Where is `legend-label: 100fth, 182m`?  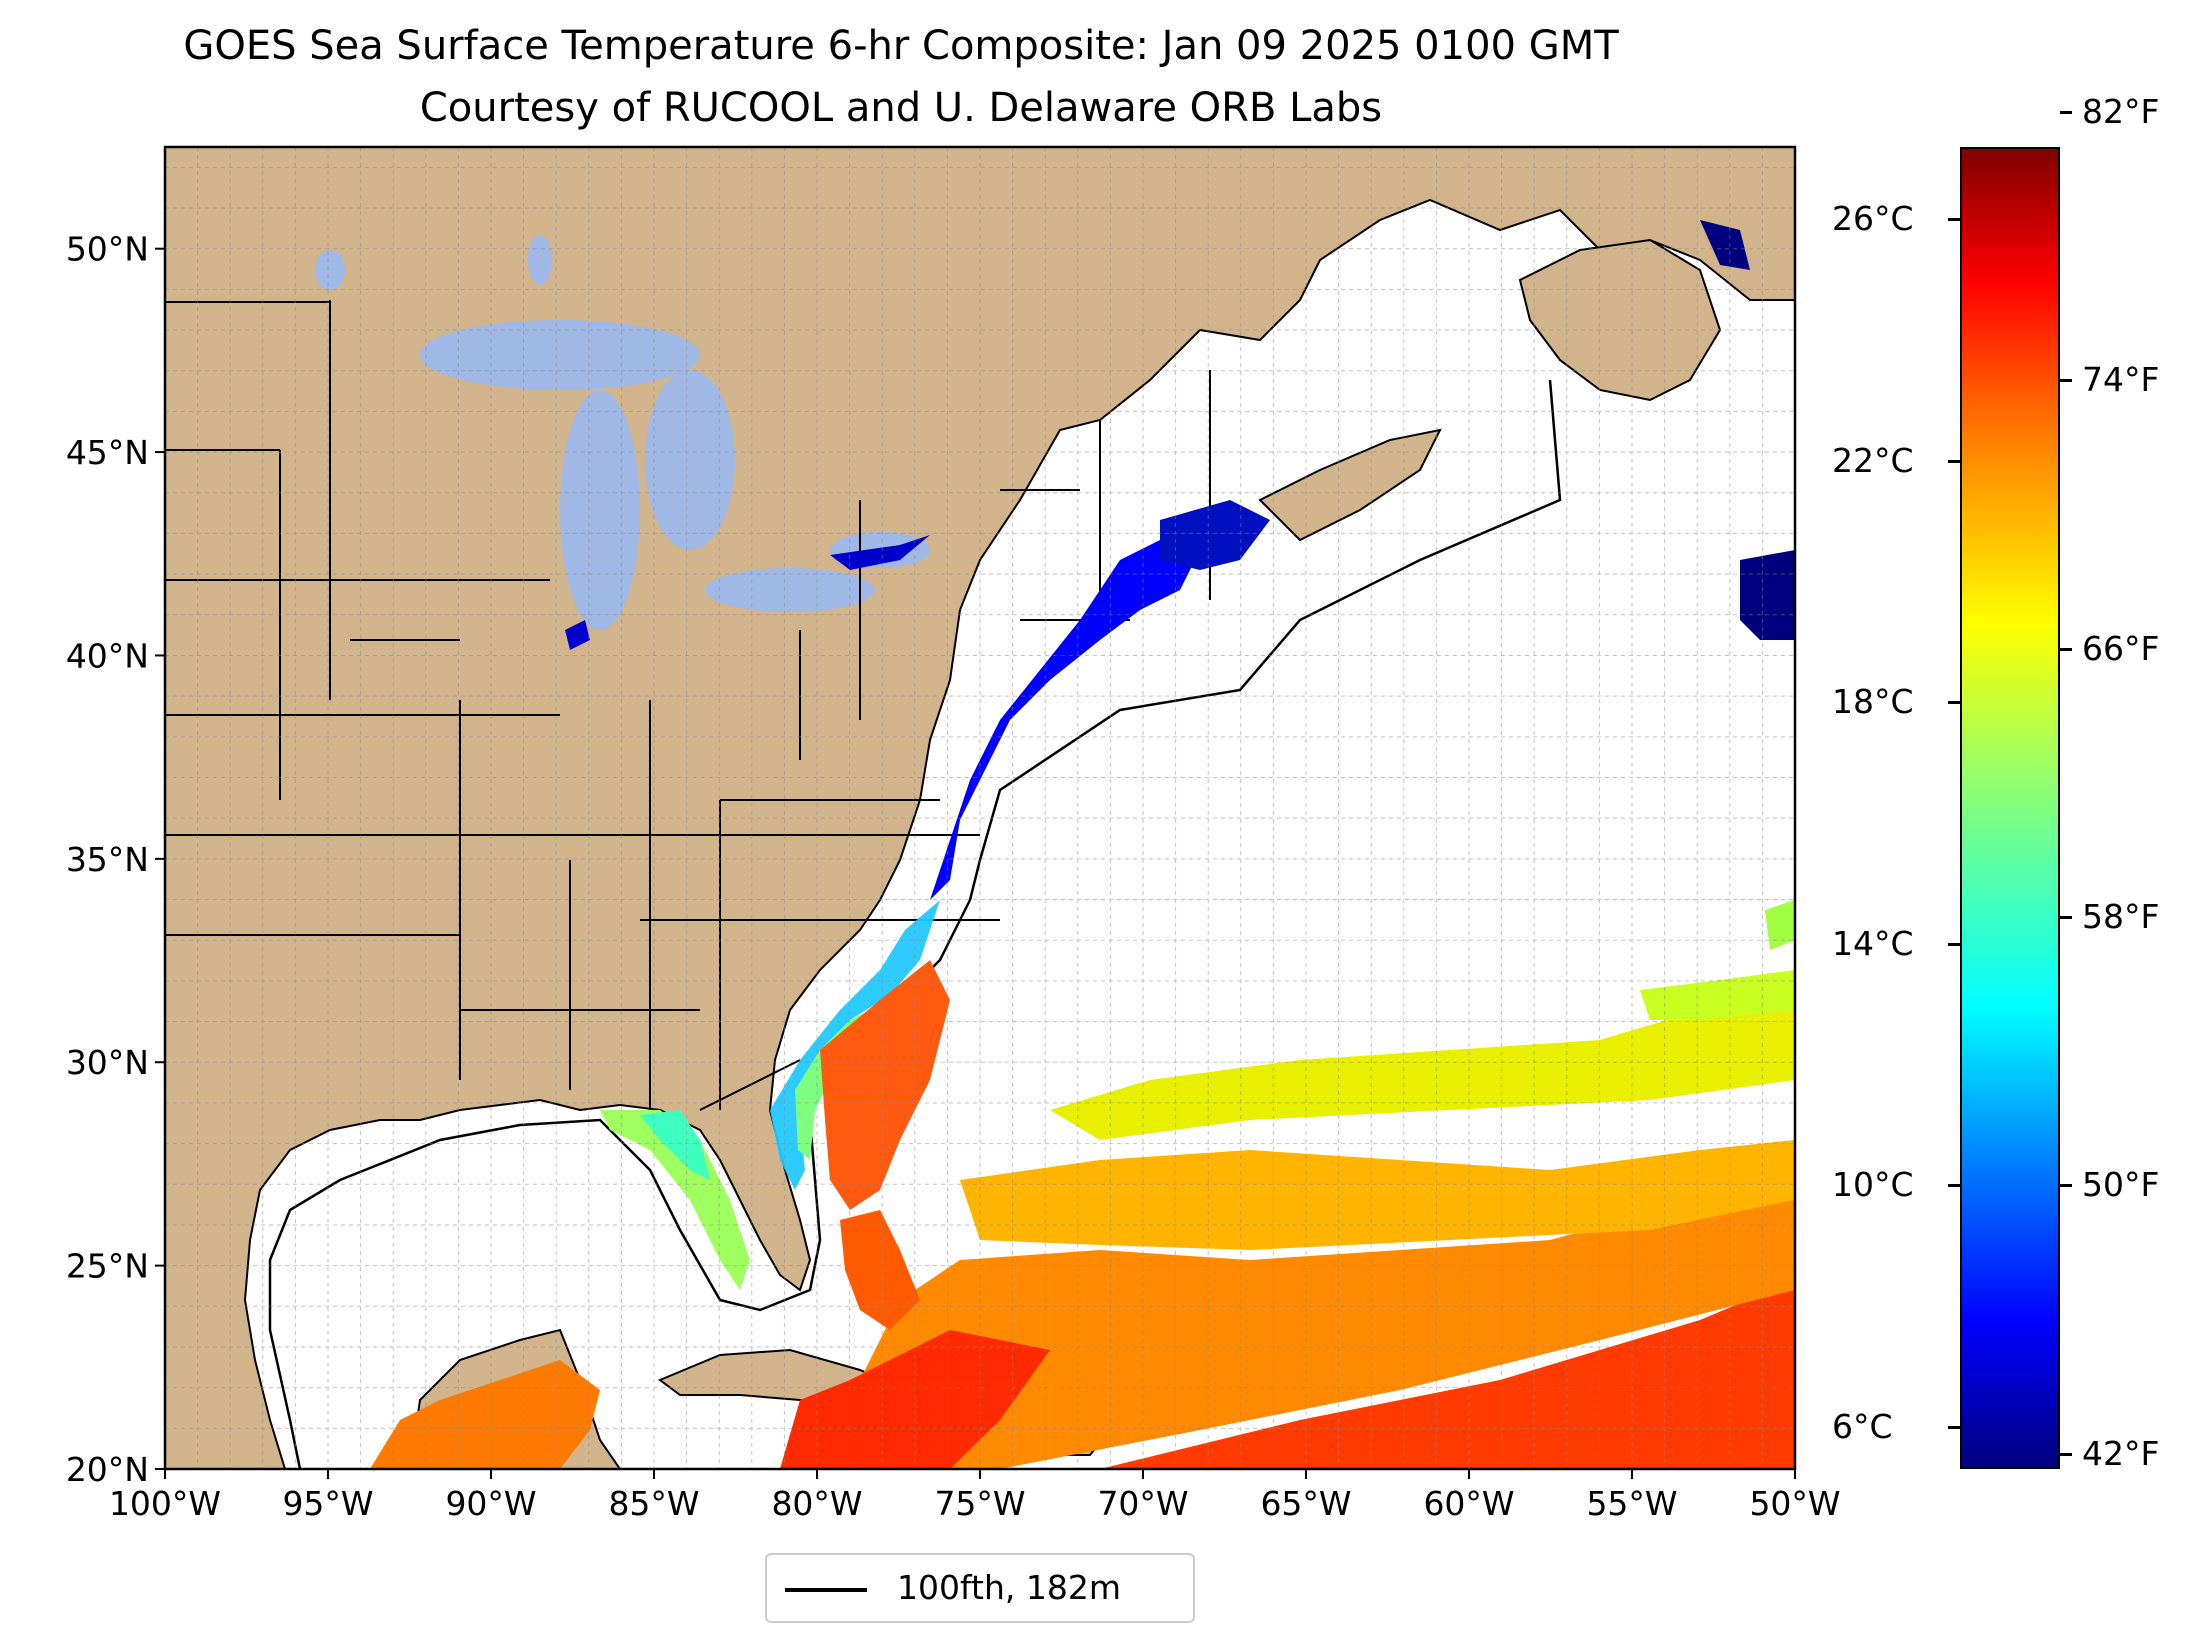 legend-label: 100fth, 182m is located at coordinates (1009, 1587).